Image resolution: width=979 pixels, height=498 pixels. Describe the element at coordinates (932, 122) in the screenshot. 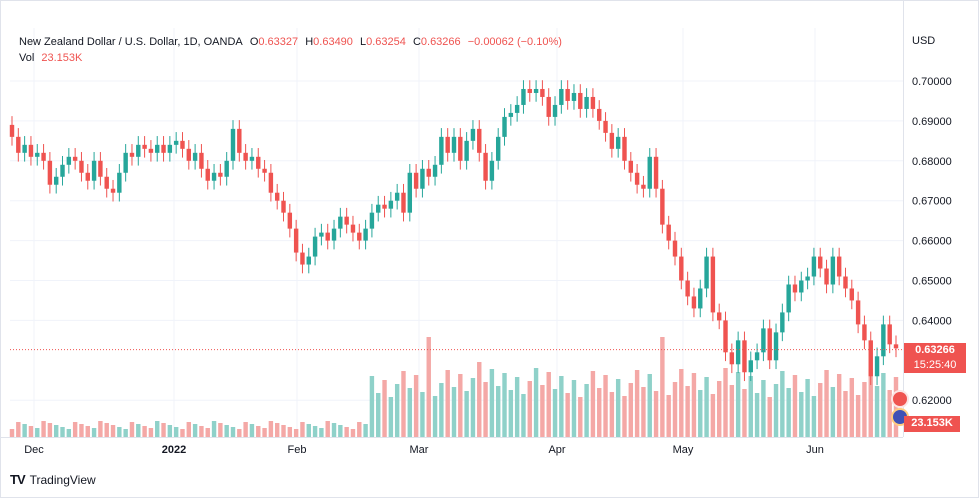

I see `y-tick-label: 0.69000` at that location.